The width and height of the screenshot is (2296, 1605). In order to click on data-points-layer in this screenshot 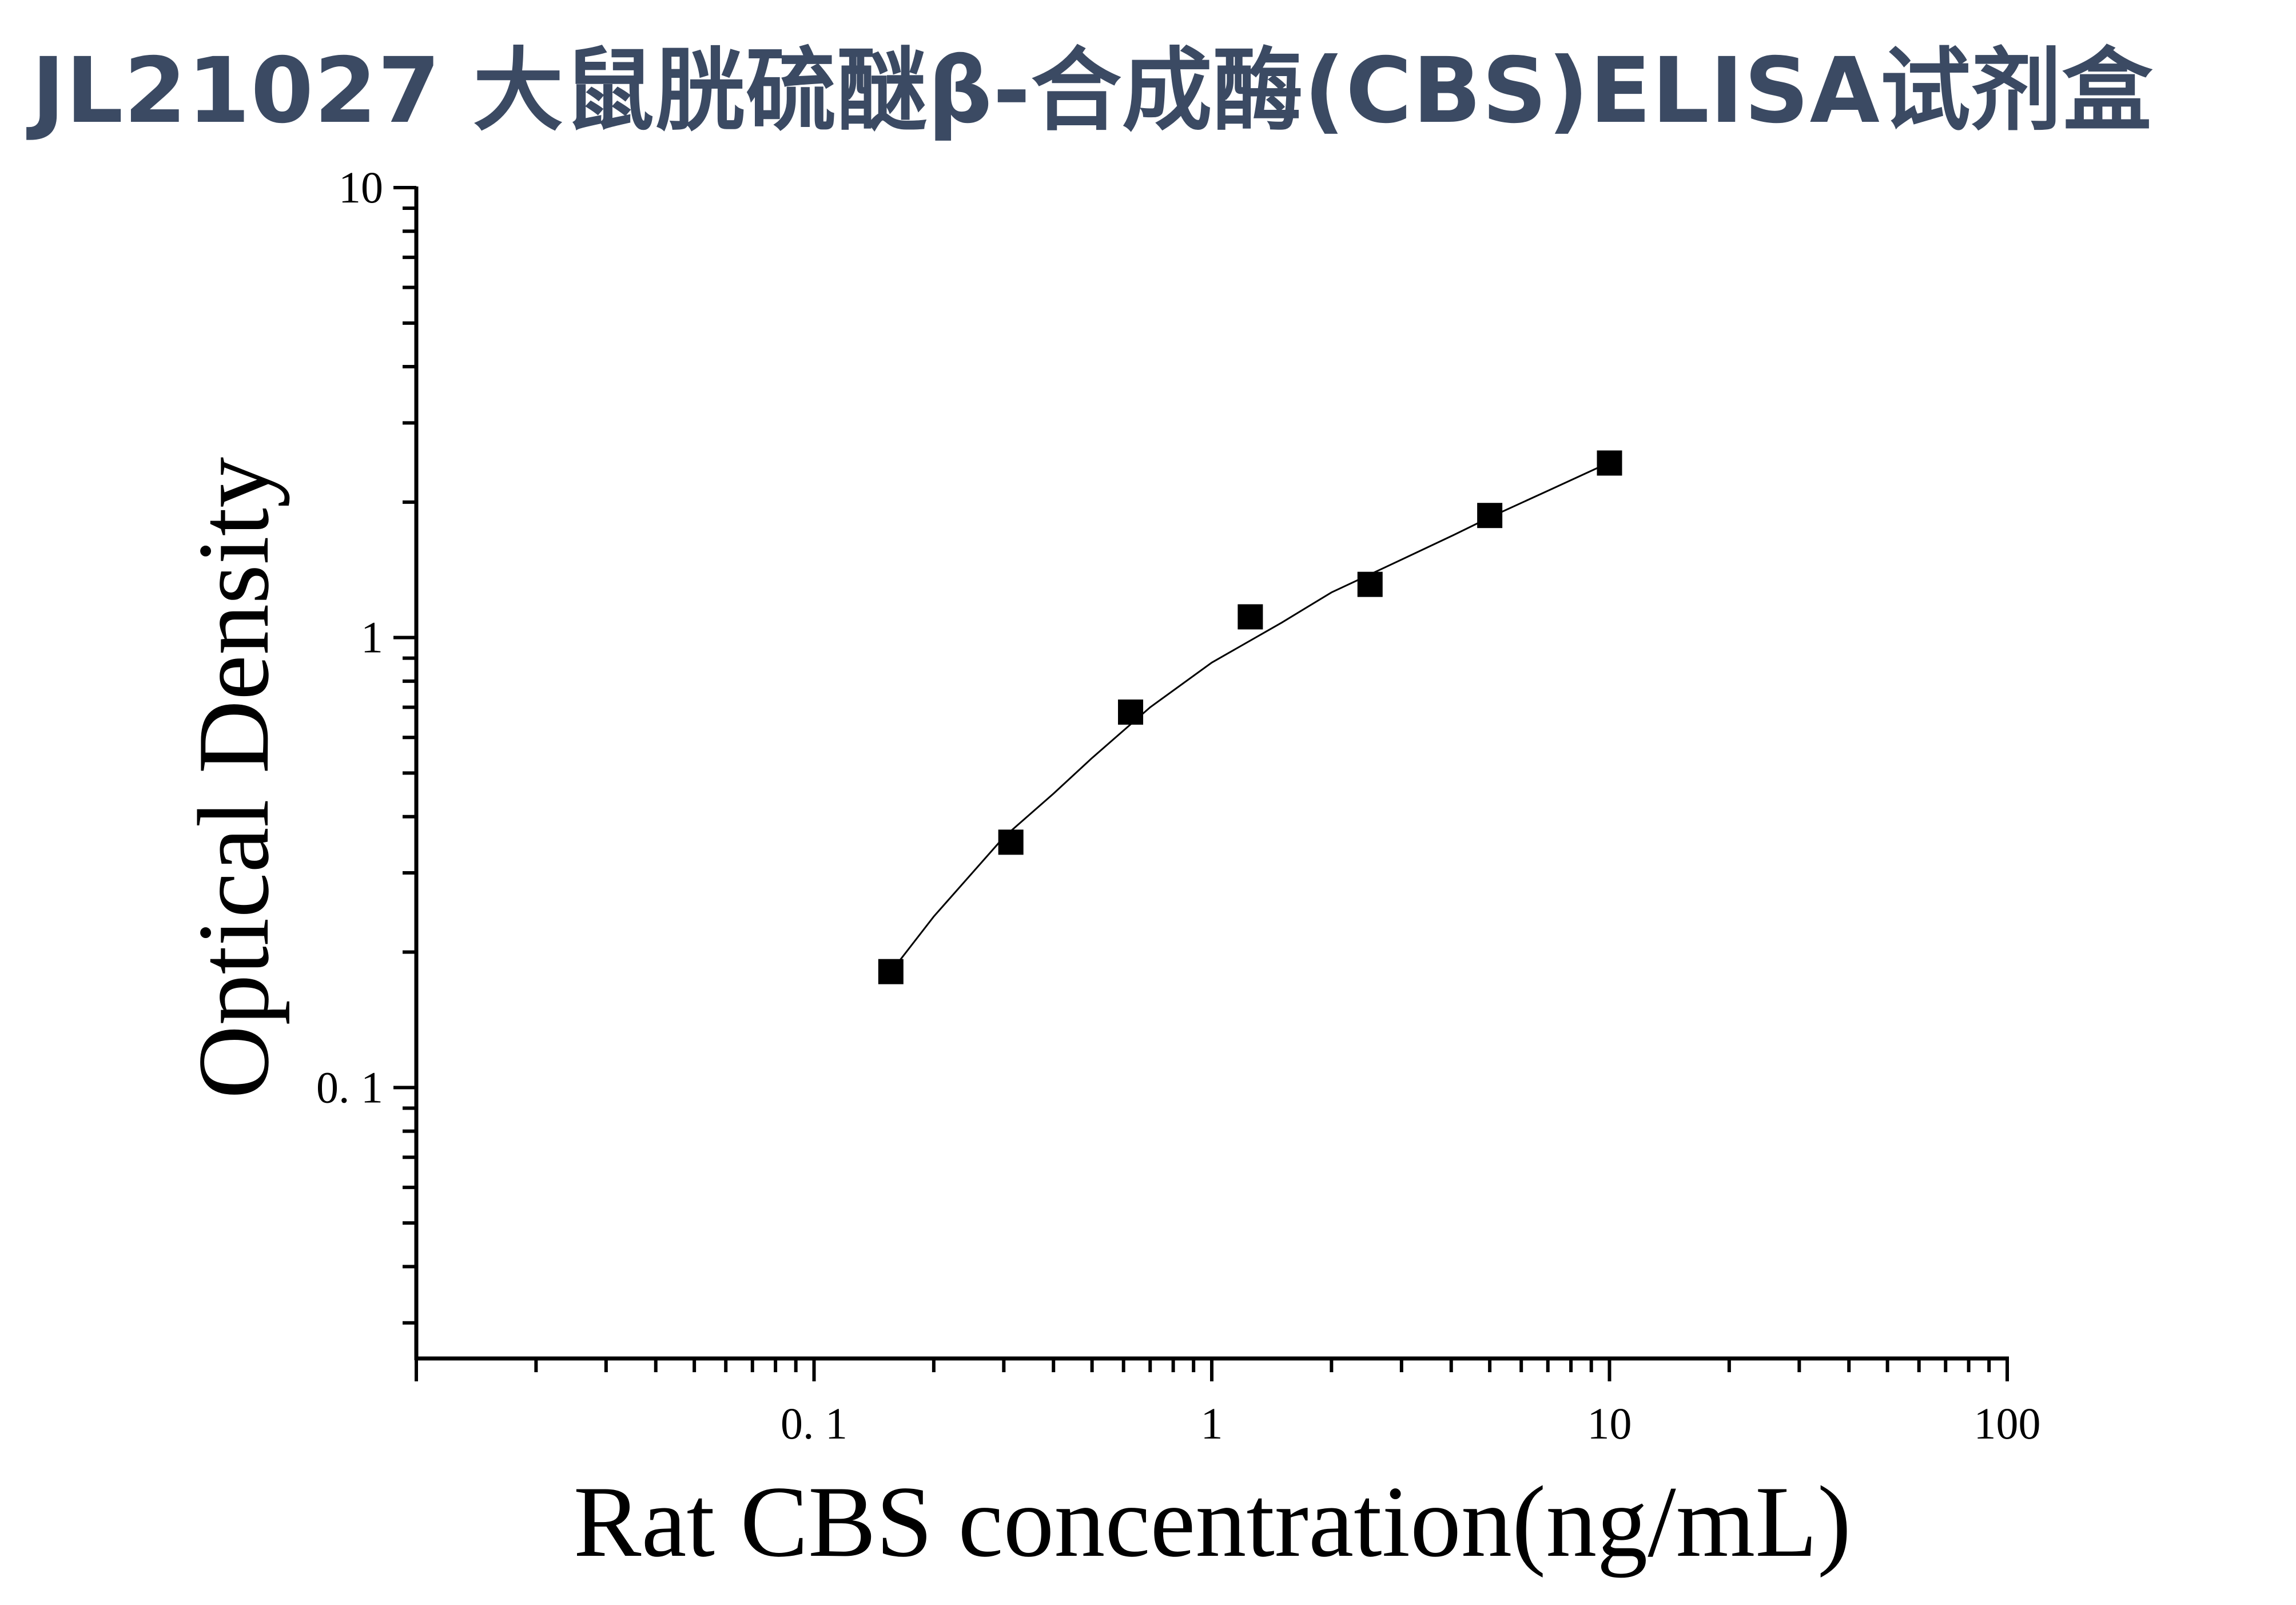, I will do `click(1250, 717)`.